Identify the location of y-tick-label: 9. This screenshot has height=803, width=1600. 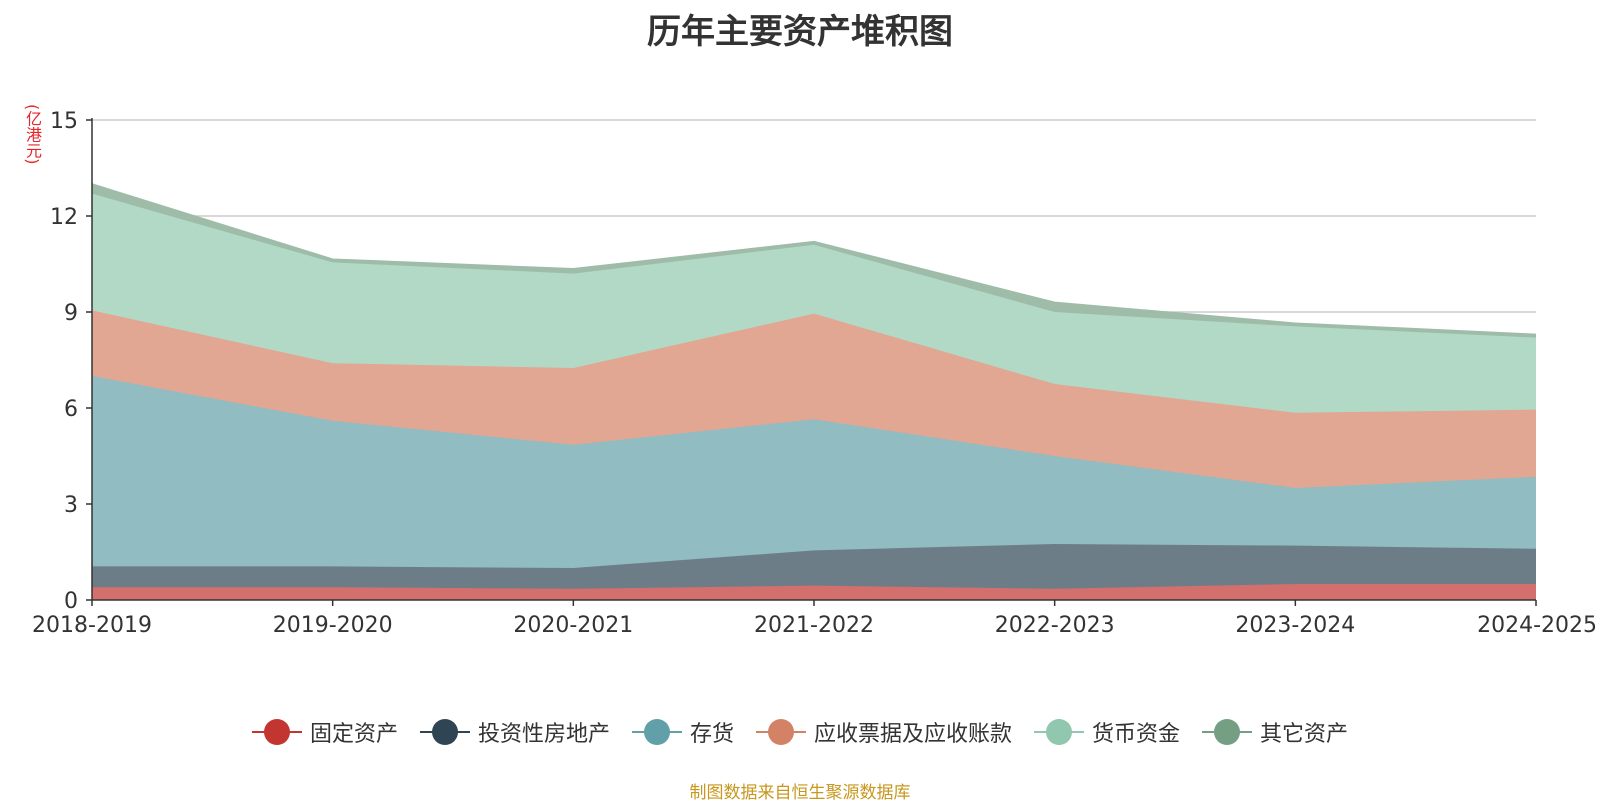
(71, 313).